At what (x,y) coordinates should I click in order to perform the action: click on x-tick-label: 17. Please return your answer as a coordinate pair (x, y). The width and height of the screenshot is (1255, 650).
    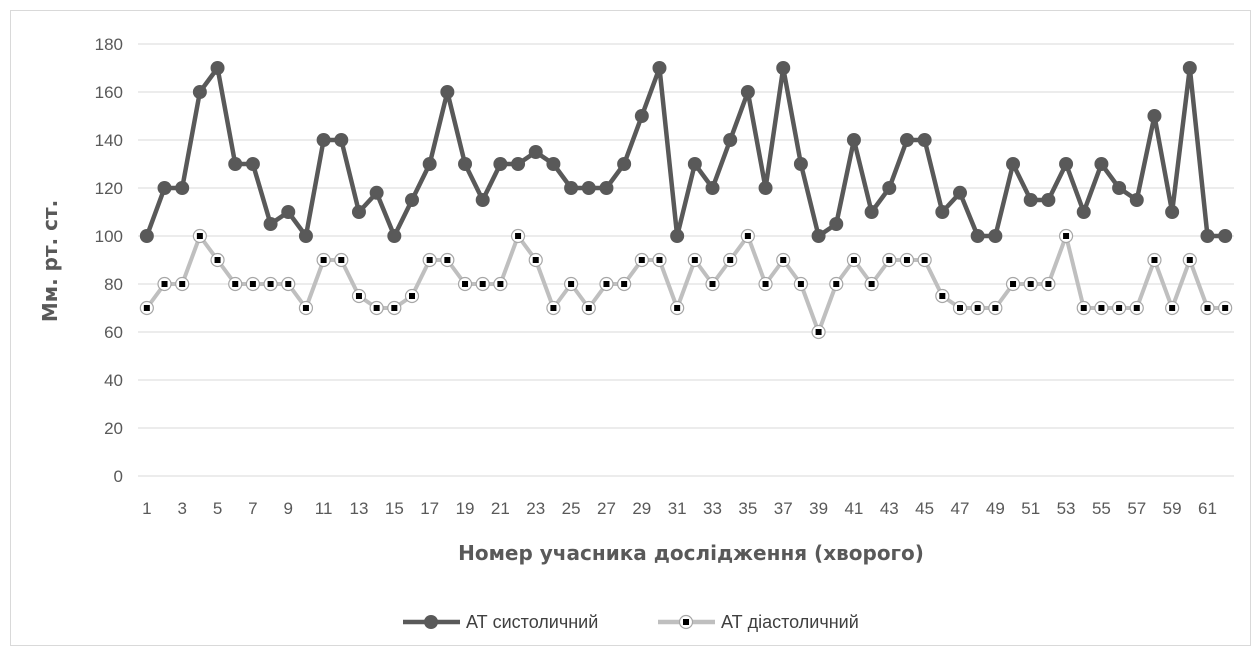
    Looking at the image, I should click on (429, 508).